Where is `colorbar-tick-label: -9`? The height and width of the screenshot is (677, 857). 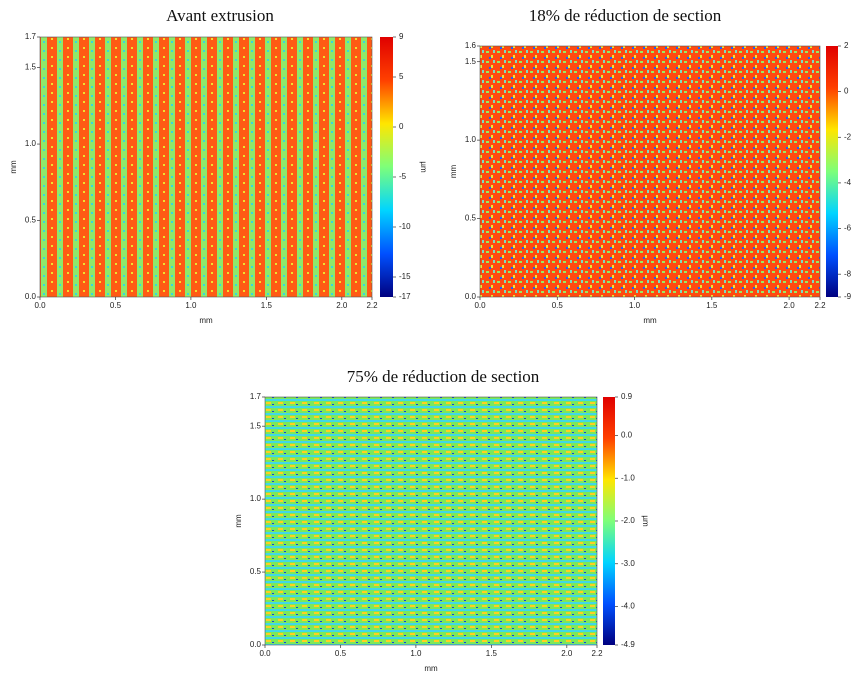
colorbar-tick-label: -9 is located at coordinates (848, 296).